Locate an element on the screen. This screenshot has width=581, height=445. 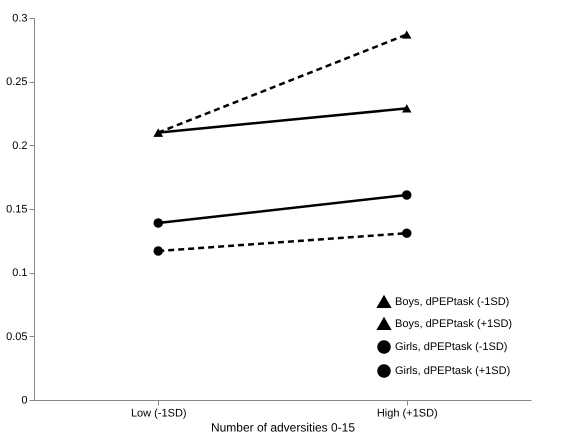
legend-label: Boys, dPEPtask (+1SD) is located at coordinates (453, 324).